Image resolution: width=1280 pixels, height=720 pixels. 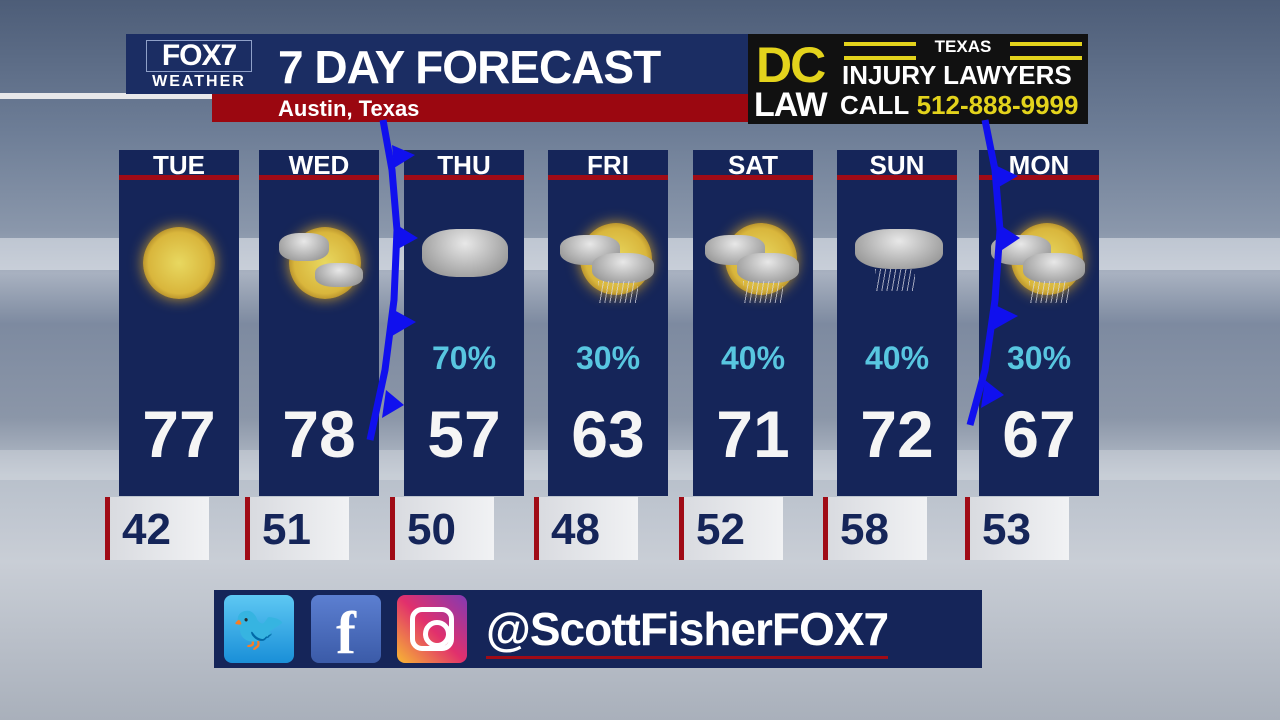 I want to click on day-label: TUE, so click(x=179, y=165).